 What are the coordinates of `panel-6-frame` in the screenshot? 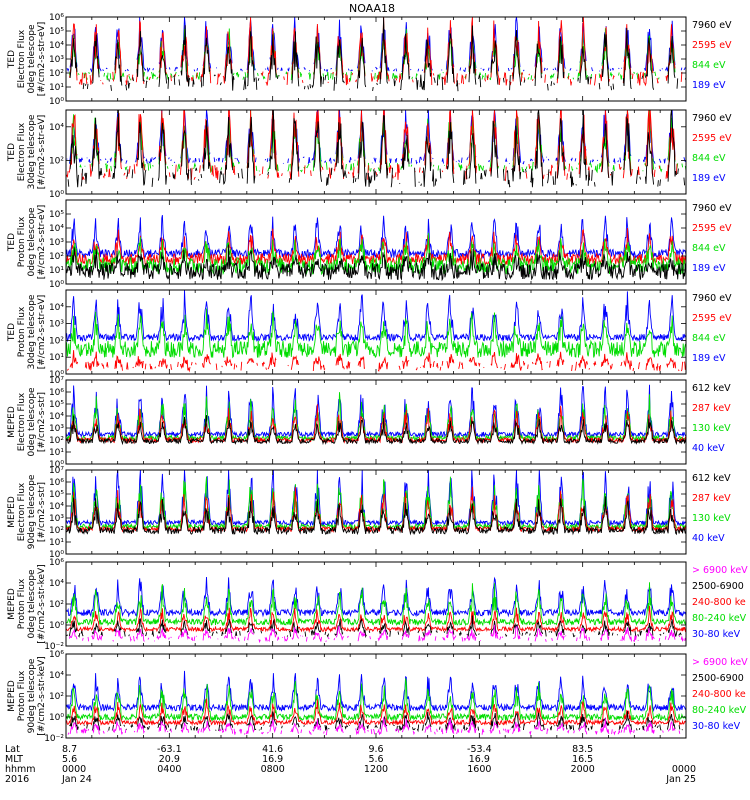 It's located at (376, 512).